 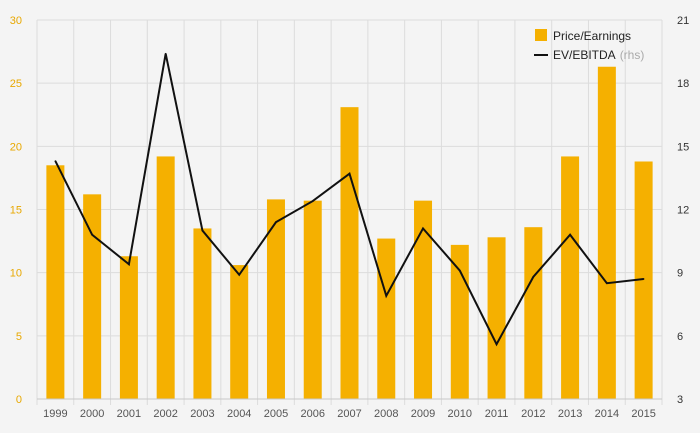 What do you see at coordinates (423, 414) in the screenshot?
I see `x-tick-label: 2009` at bounding box center [423, 414].